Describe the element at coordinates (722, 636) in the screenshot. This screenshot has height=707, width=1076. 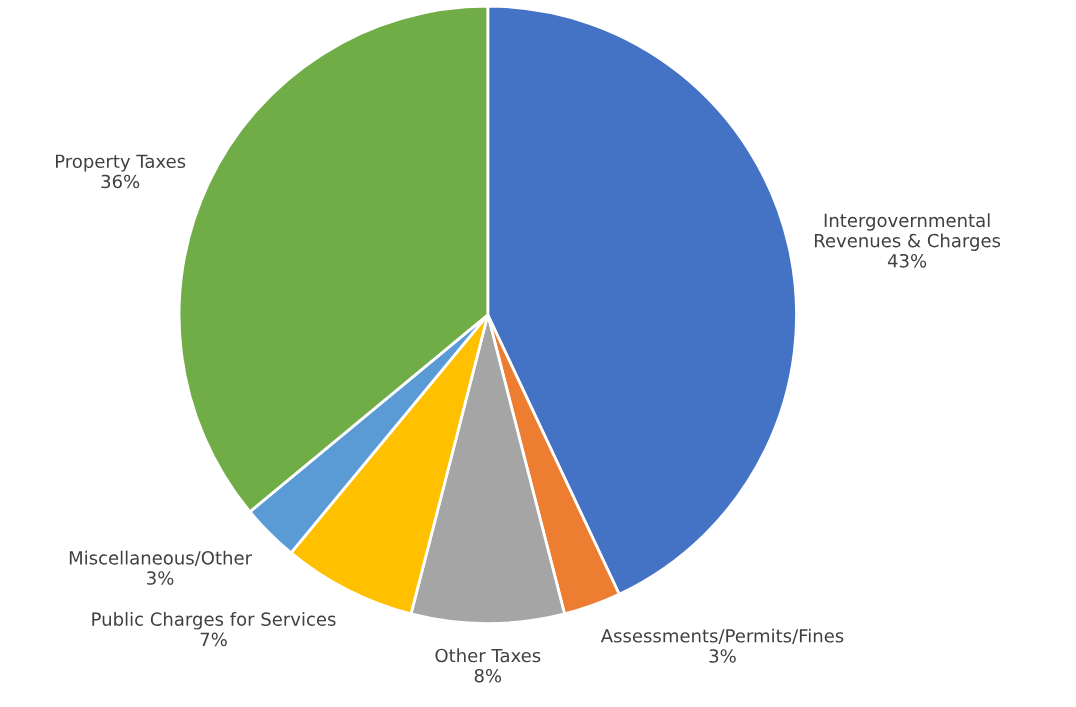
I see `slice-label: Assessments/Permits/Fines` at that location.